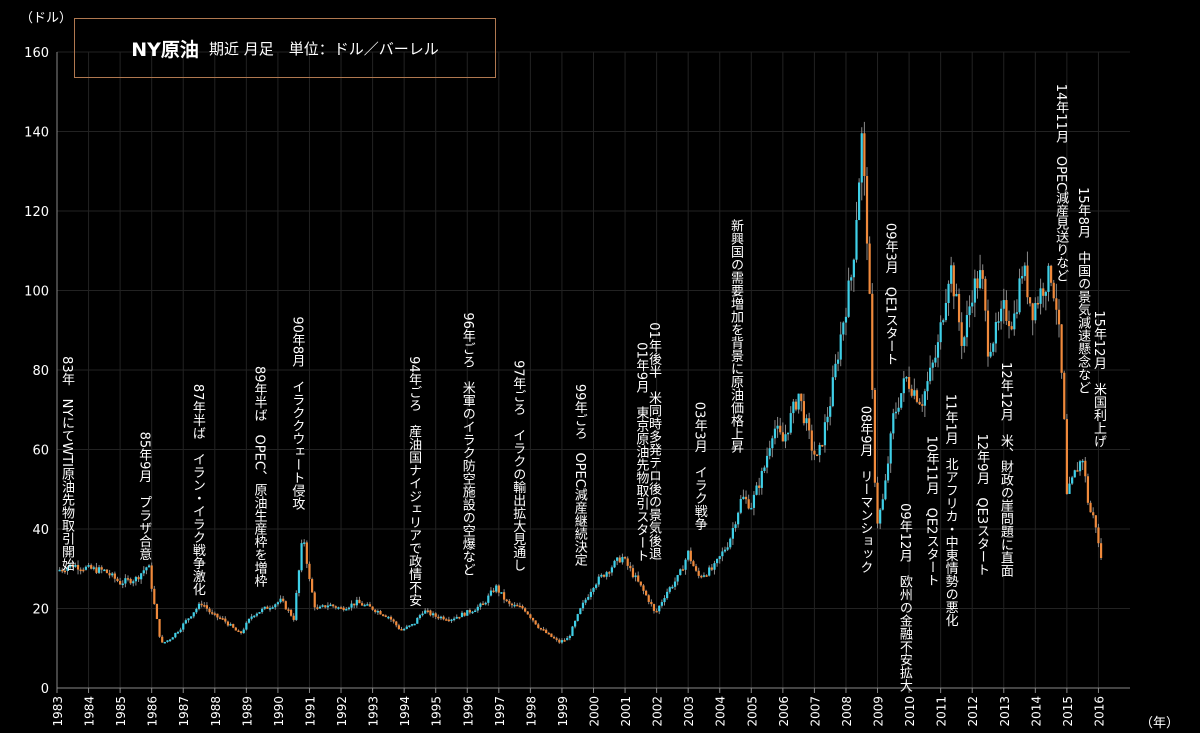 Image resolution: width=1200 pixels, height=733 pixels. I want to click on x-tick-label: 2006, so click(784, 711).